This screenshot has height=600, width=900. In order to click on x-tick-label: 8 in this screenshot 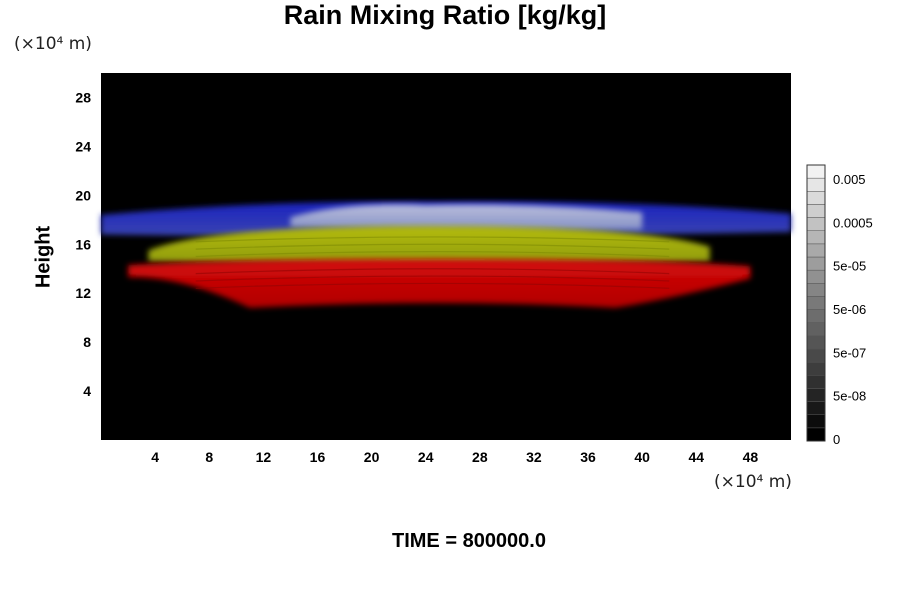, I will do `click(209, 457)`.